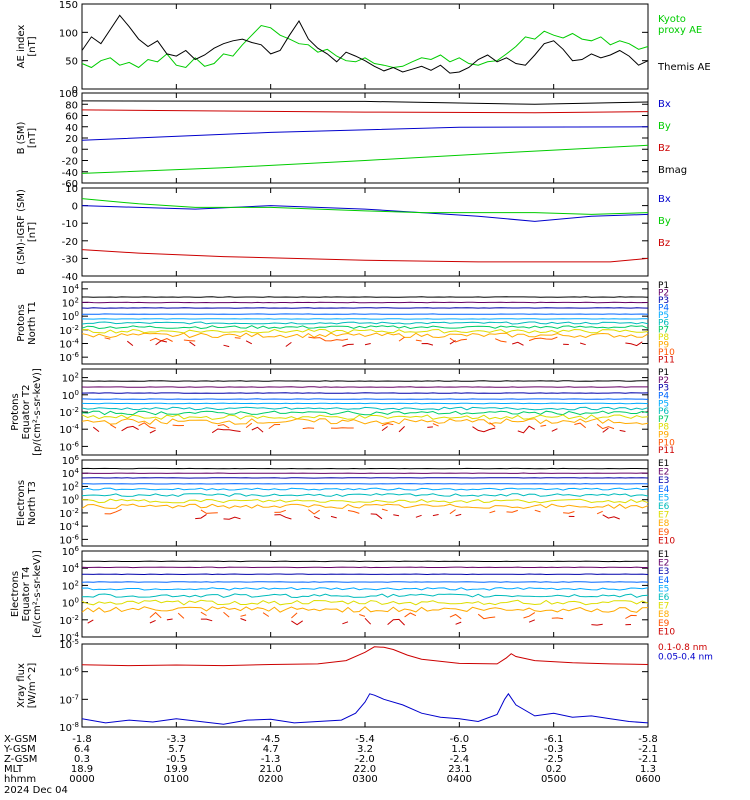 The image size is (750, 800). I want to click on ephemeris-value: 0000, so click(81, 779).